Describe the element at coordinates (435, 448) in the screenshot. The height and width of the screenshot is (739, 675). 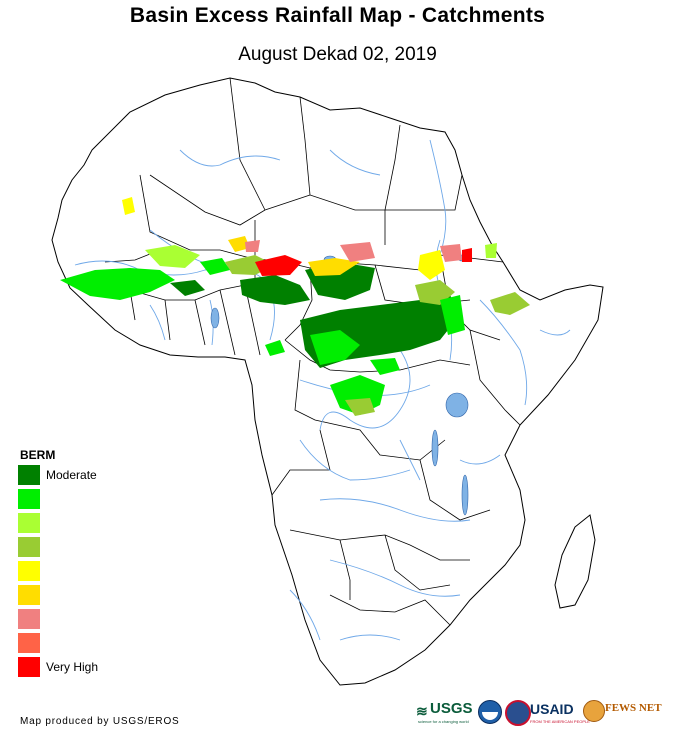
I see `lake-tanganyika` at that location.